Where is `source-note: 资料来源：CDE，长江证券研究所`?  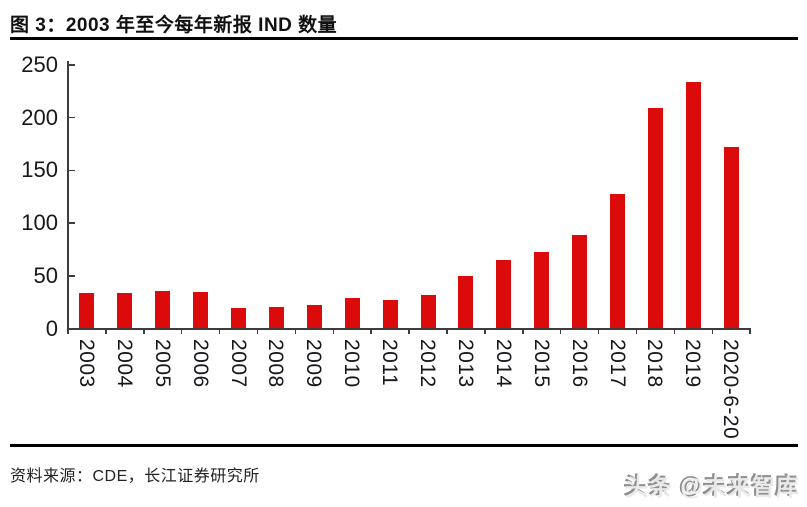 source-note: 资料来源：CDE，长江证券研究所 is located at coordinates (135, 476).